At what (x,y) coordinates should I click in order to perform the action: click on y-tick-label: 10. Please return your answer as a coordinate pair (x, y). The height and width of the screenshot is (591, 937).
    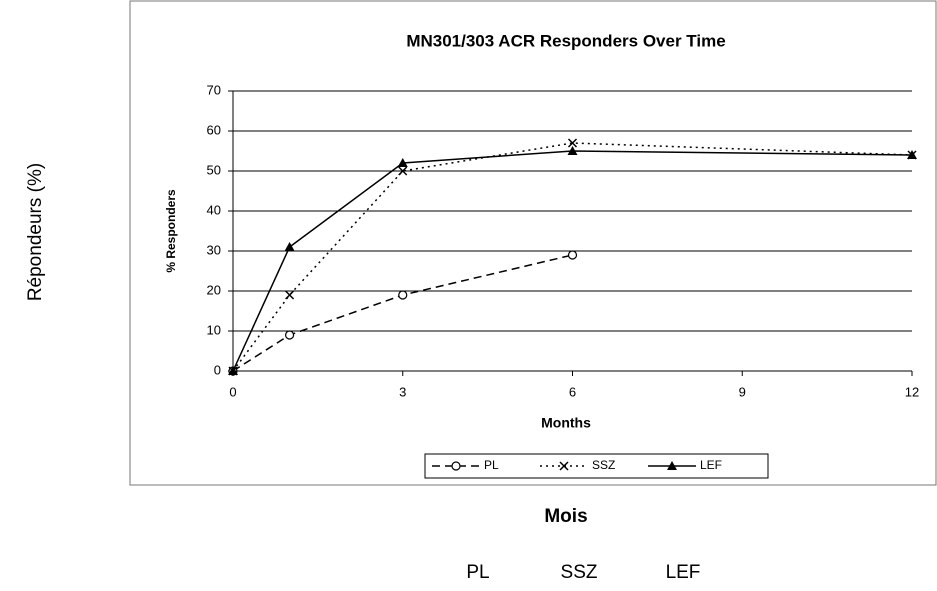
    Looking at the image, I should click on (214, 329).